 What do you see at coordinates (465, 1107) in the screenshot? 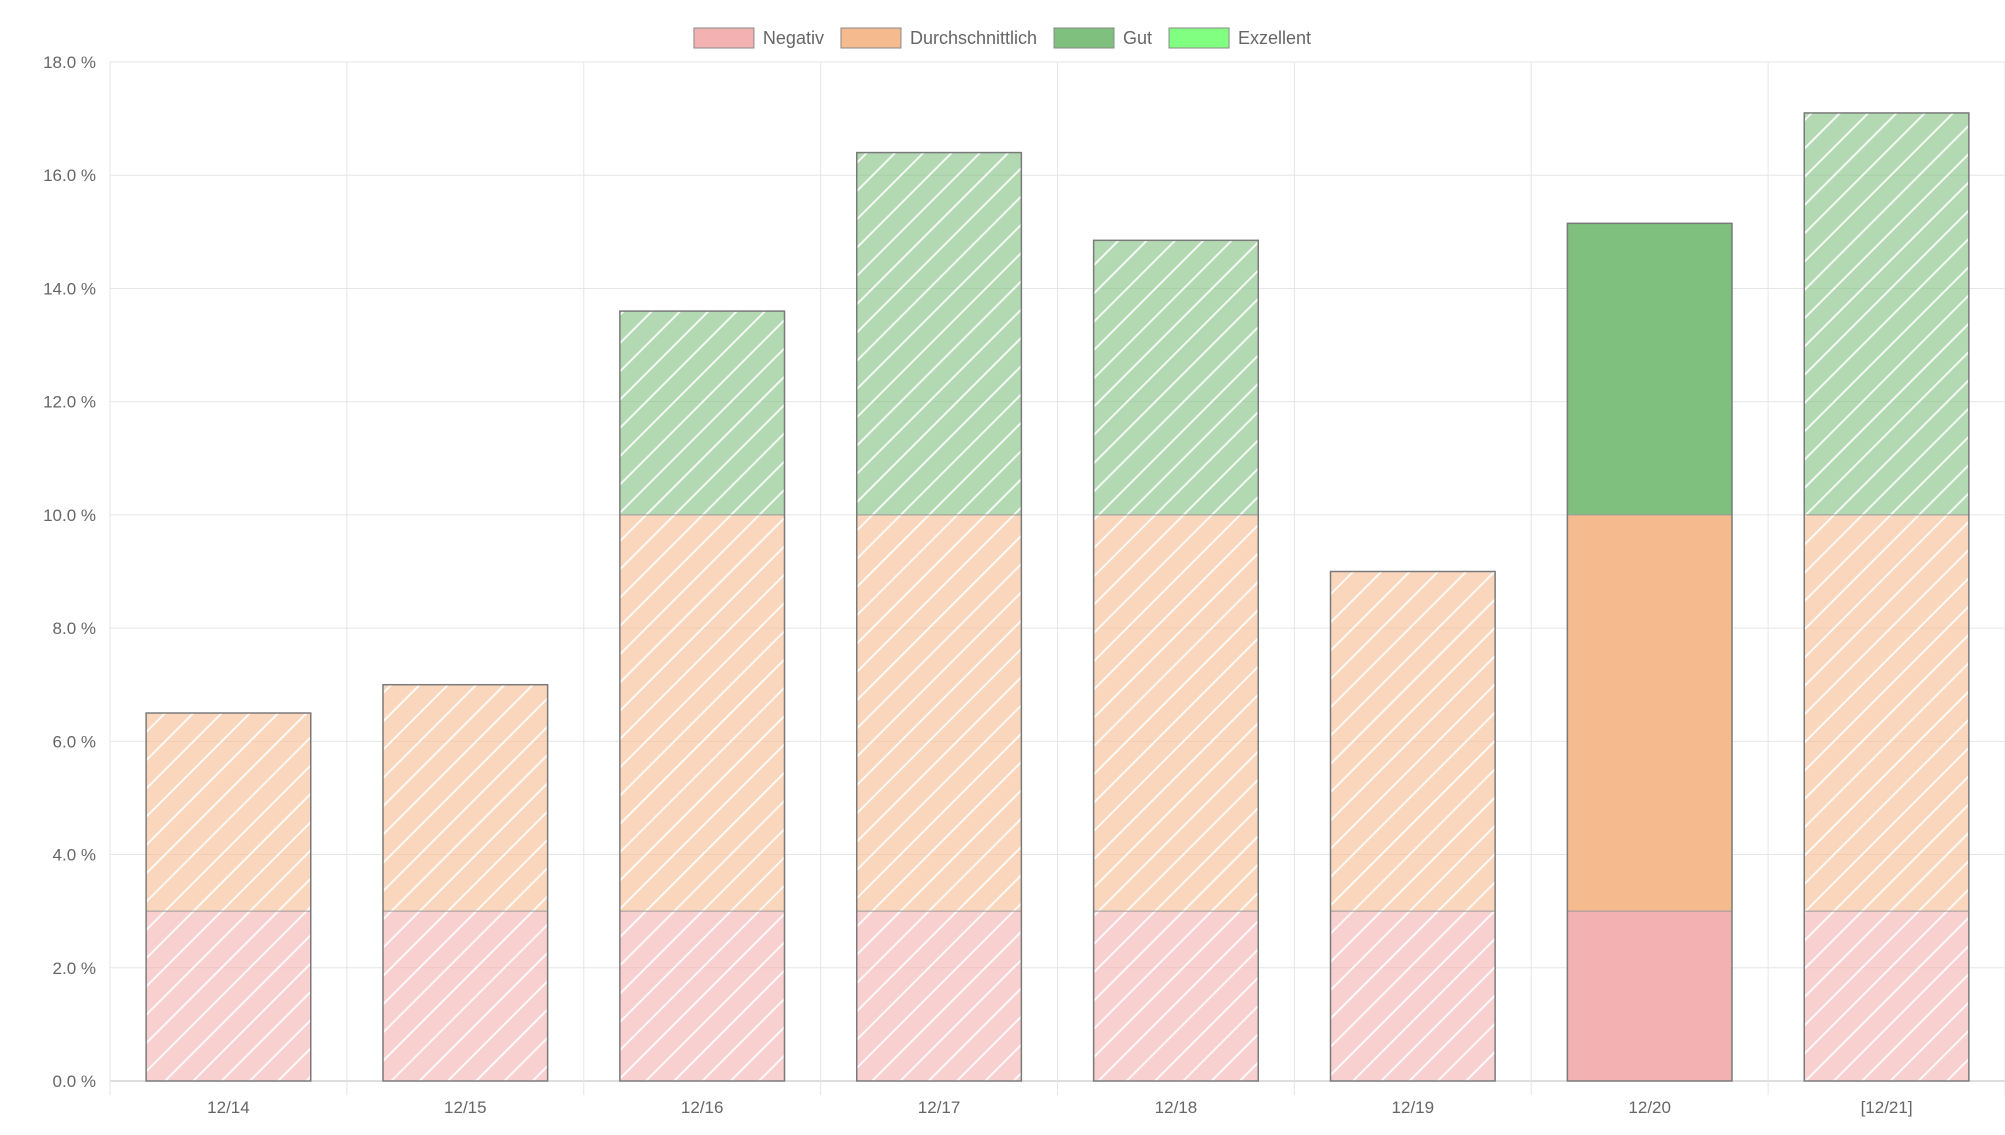
I see `x-tick-label: 12/15` at bounding box center [465, 1107].